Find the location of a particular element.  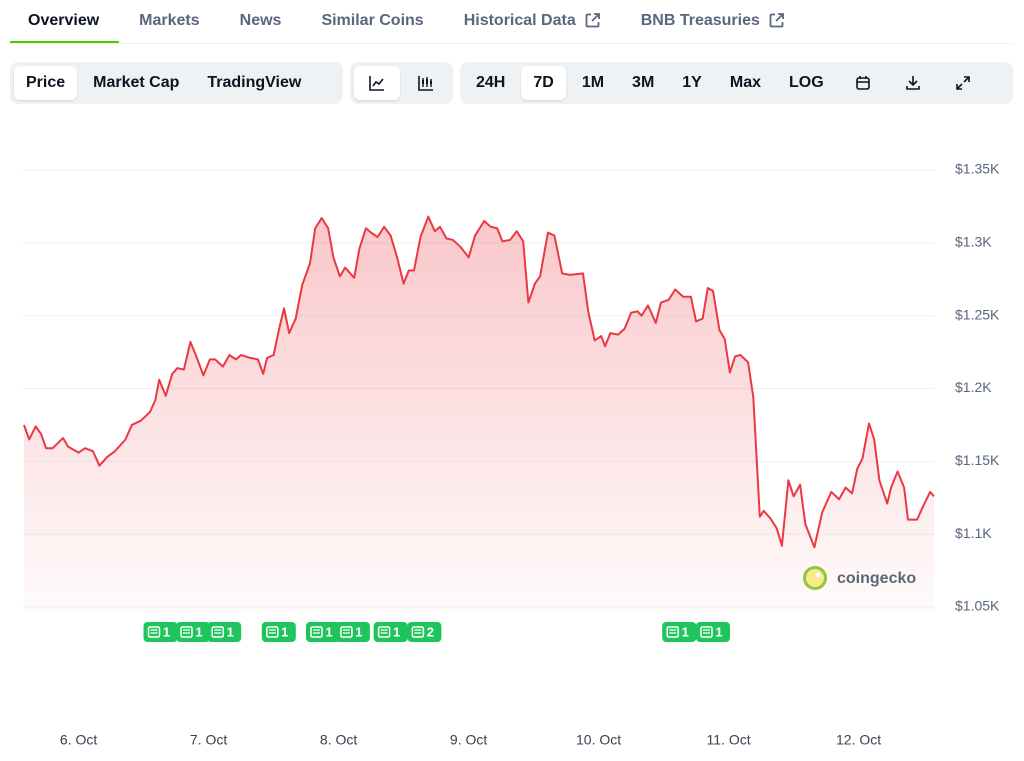

fullscreen-button is located at coordinates (963, 83).